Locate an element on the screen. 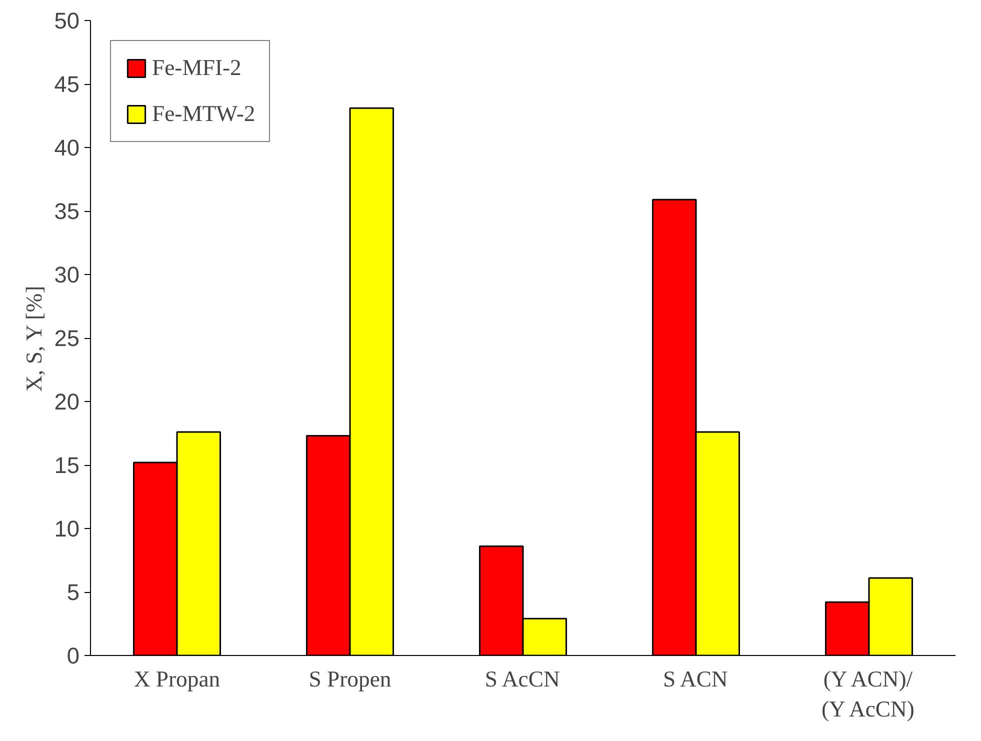  y-tick-label: 25 is located at coordinates (67, 338).